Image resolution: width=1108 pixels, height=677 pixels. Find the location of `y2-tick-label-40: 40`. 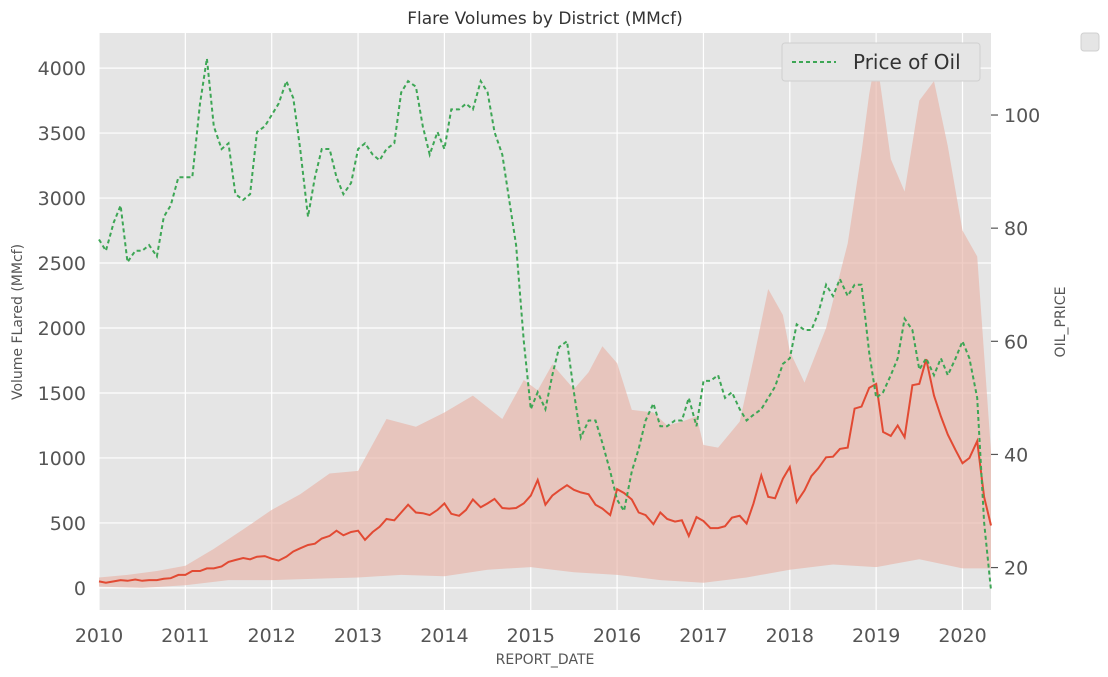

y2-tick-label-40: 40 is located at coordinates (1016, 455).